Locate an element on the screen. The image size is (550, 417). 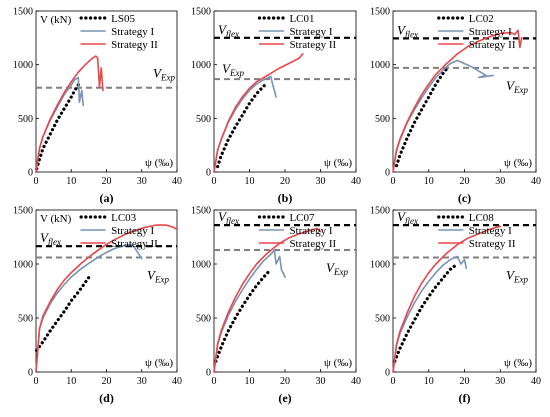
legend-label: Strategy II is located at coordinates (312, 244).